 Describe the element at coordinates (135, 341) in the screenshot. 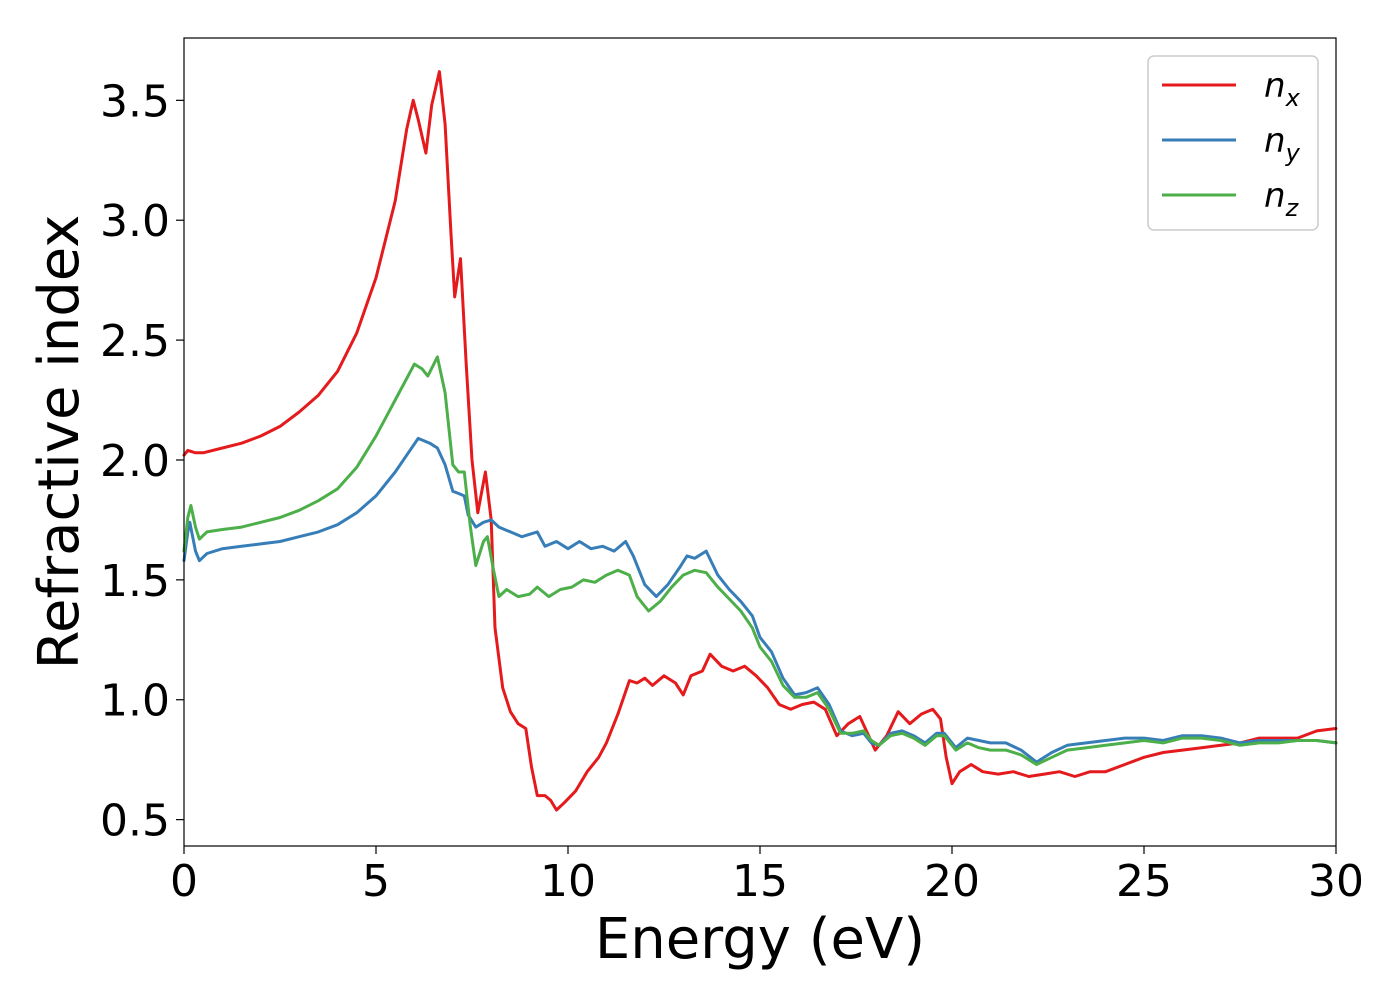

I see `y-tick-label: 2.5` at that location.